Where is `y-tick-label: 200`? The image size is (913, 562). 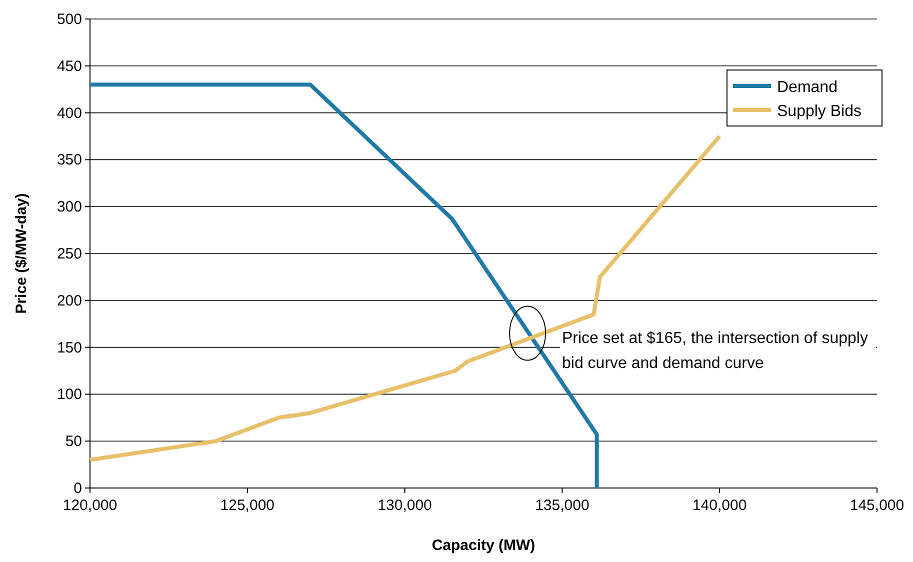 y-tick-label: 200 is located at coordinates (69, 301).